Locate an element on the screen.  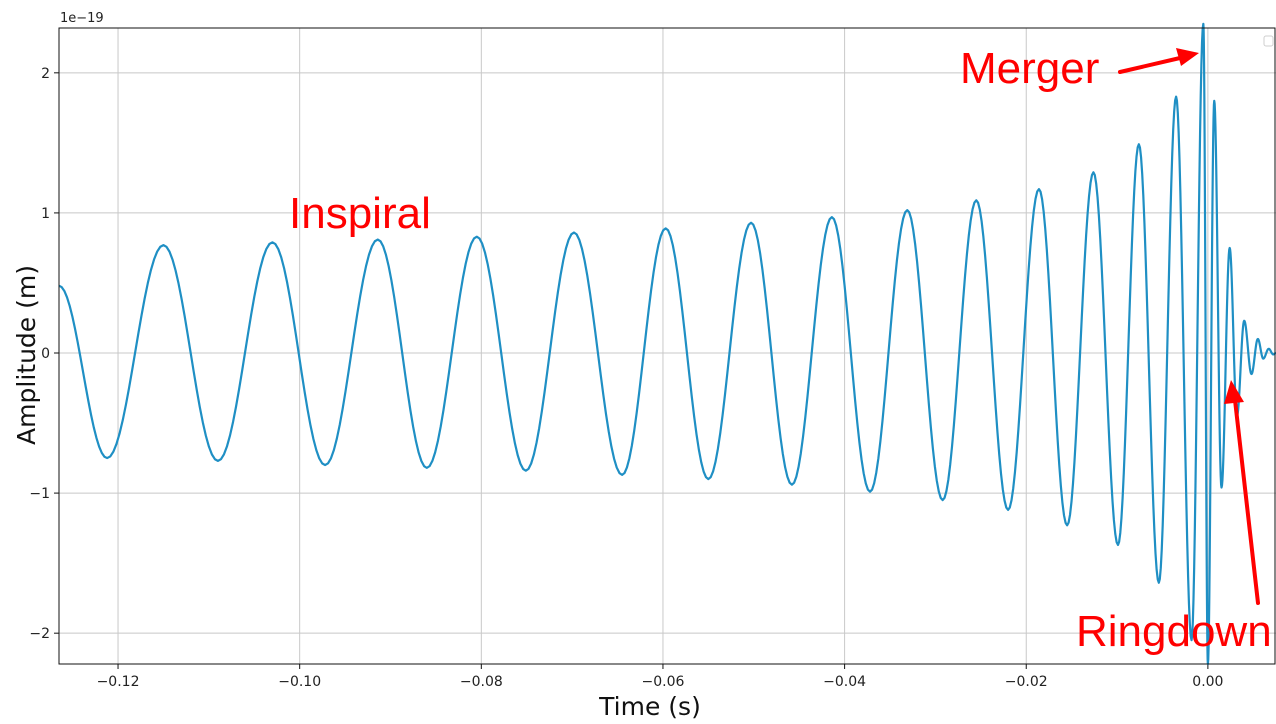
y-tick-label: 0 is located at coordinates (45, 354).